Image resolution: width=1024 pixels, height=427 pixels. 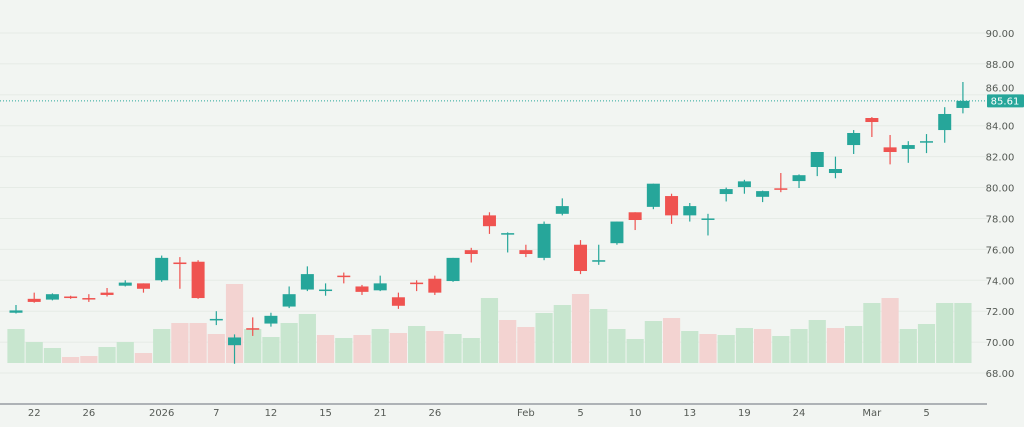 What do you see at coordinates (271, 413) in the screenshot?
I see `x-tick-label: 12` at bounding box center [271, 413].